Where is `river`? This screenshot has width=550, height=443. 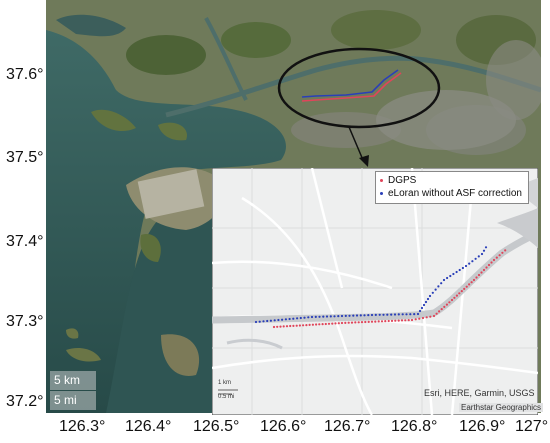
river is located at coordinates (353, 86).